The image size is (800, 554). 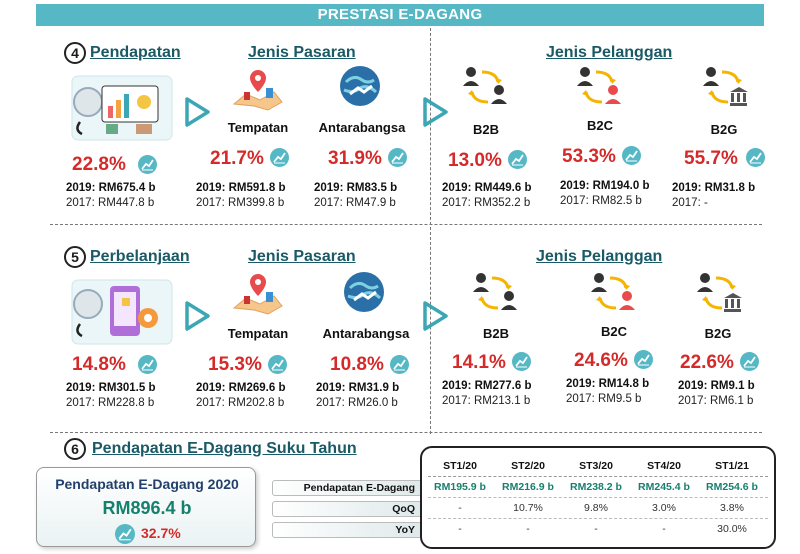 I want to click on row-label-yoy: YoY, so click(x=347, y=530).